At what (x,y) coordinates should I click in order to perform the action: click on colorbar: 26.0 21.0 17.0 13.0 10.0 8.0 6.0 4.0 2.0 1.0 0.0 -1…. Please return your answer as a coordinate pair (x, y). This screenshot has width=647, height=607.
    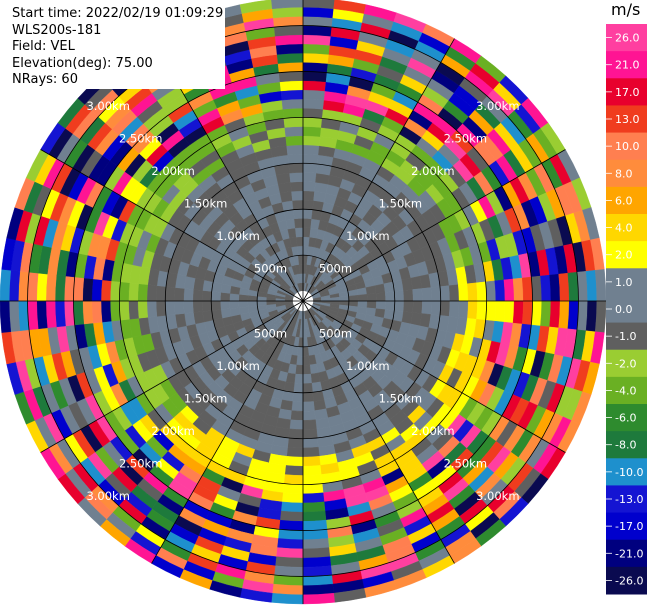
    Looking at the image, I should click on (626, 309).